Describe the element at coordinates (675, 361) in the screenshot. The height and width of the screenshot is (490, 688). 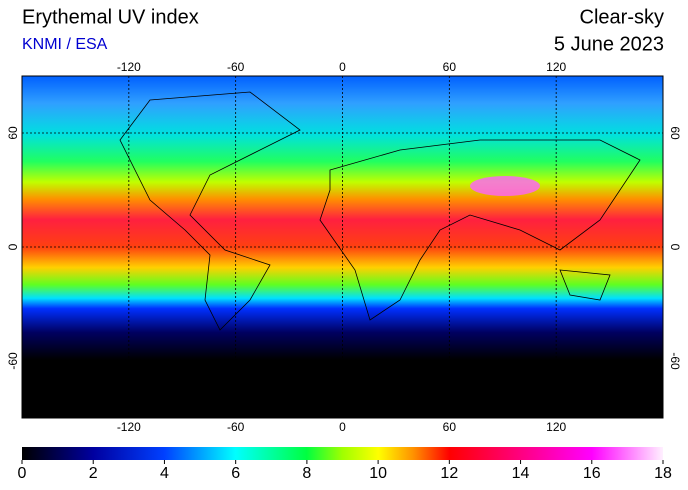
I see `lat-tick-label-right: -60` at that location.